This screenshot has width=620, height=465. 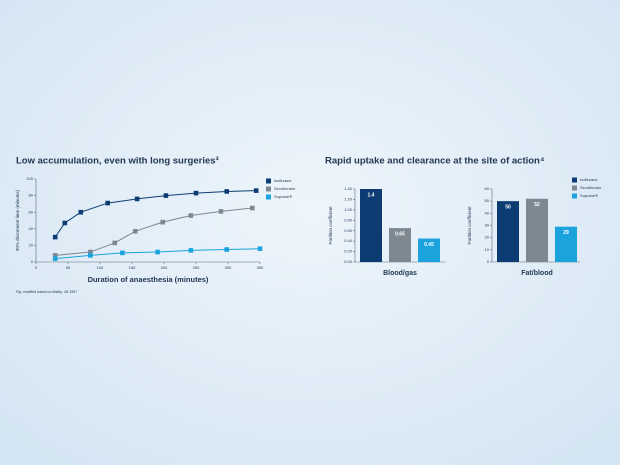 What do you see at coordinates (348, 240) in the screenshot?
I see `y-tick-label: 0.40` at bounding box center [348, 240].